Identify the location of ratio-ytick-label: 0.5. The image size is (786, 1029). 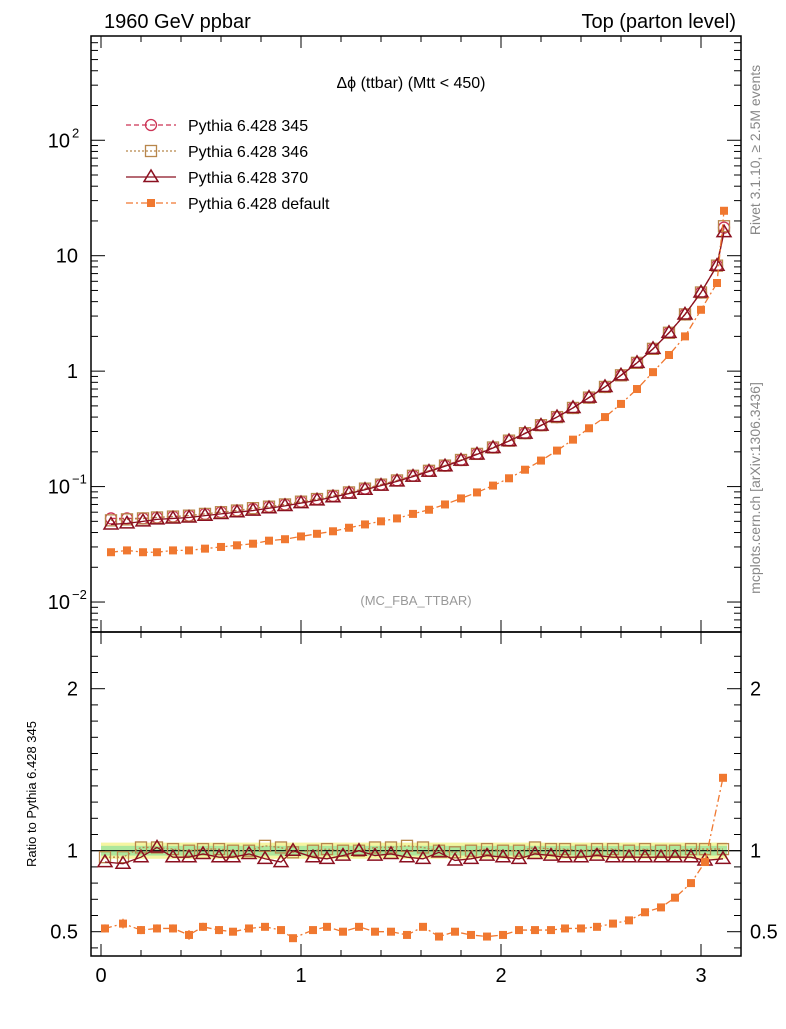
(64, 933).